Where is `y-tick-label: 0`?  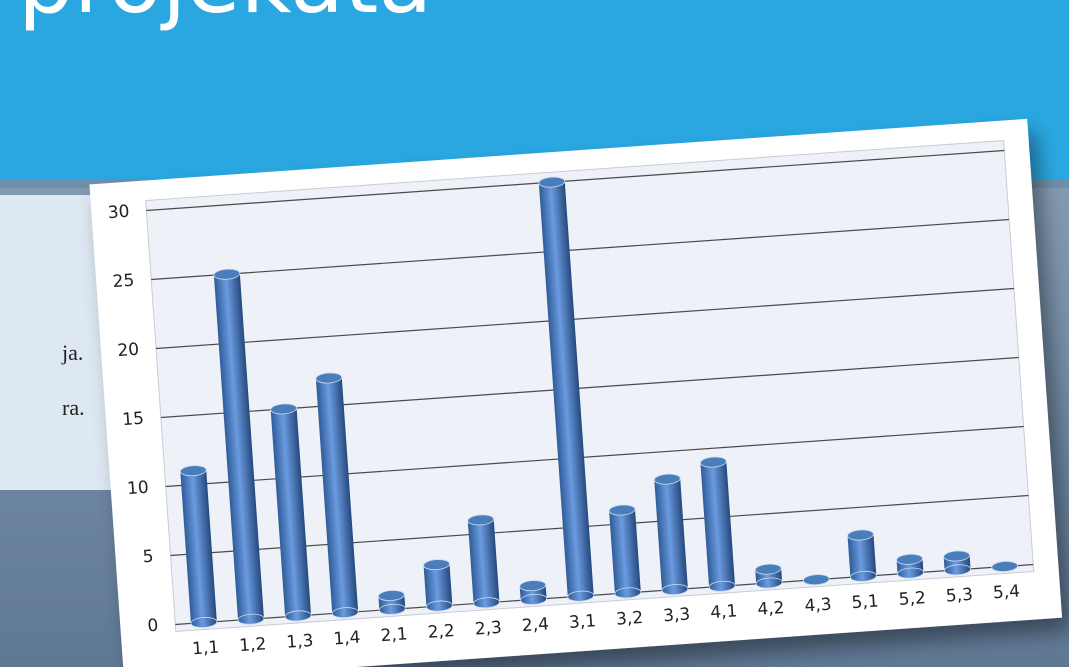 y-tick-label: 0 is located at coordinates (153, 626).